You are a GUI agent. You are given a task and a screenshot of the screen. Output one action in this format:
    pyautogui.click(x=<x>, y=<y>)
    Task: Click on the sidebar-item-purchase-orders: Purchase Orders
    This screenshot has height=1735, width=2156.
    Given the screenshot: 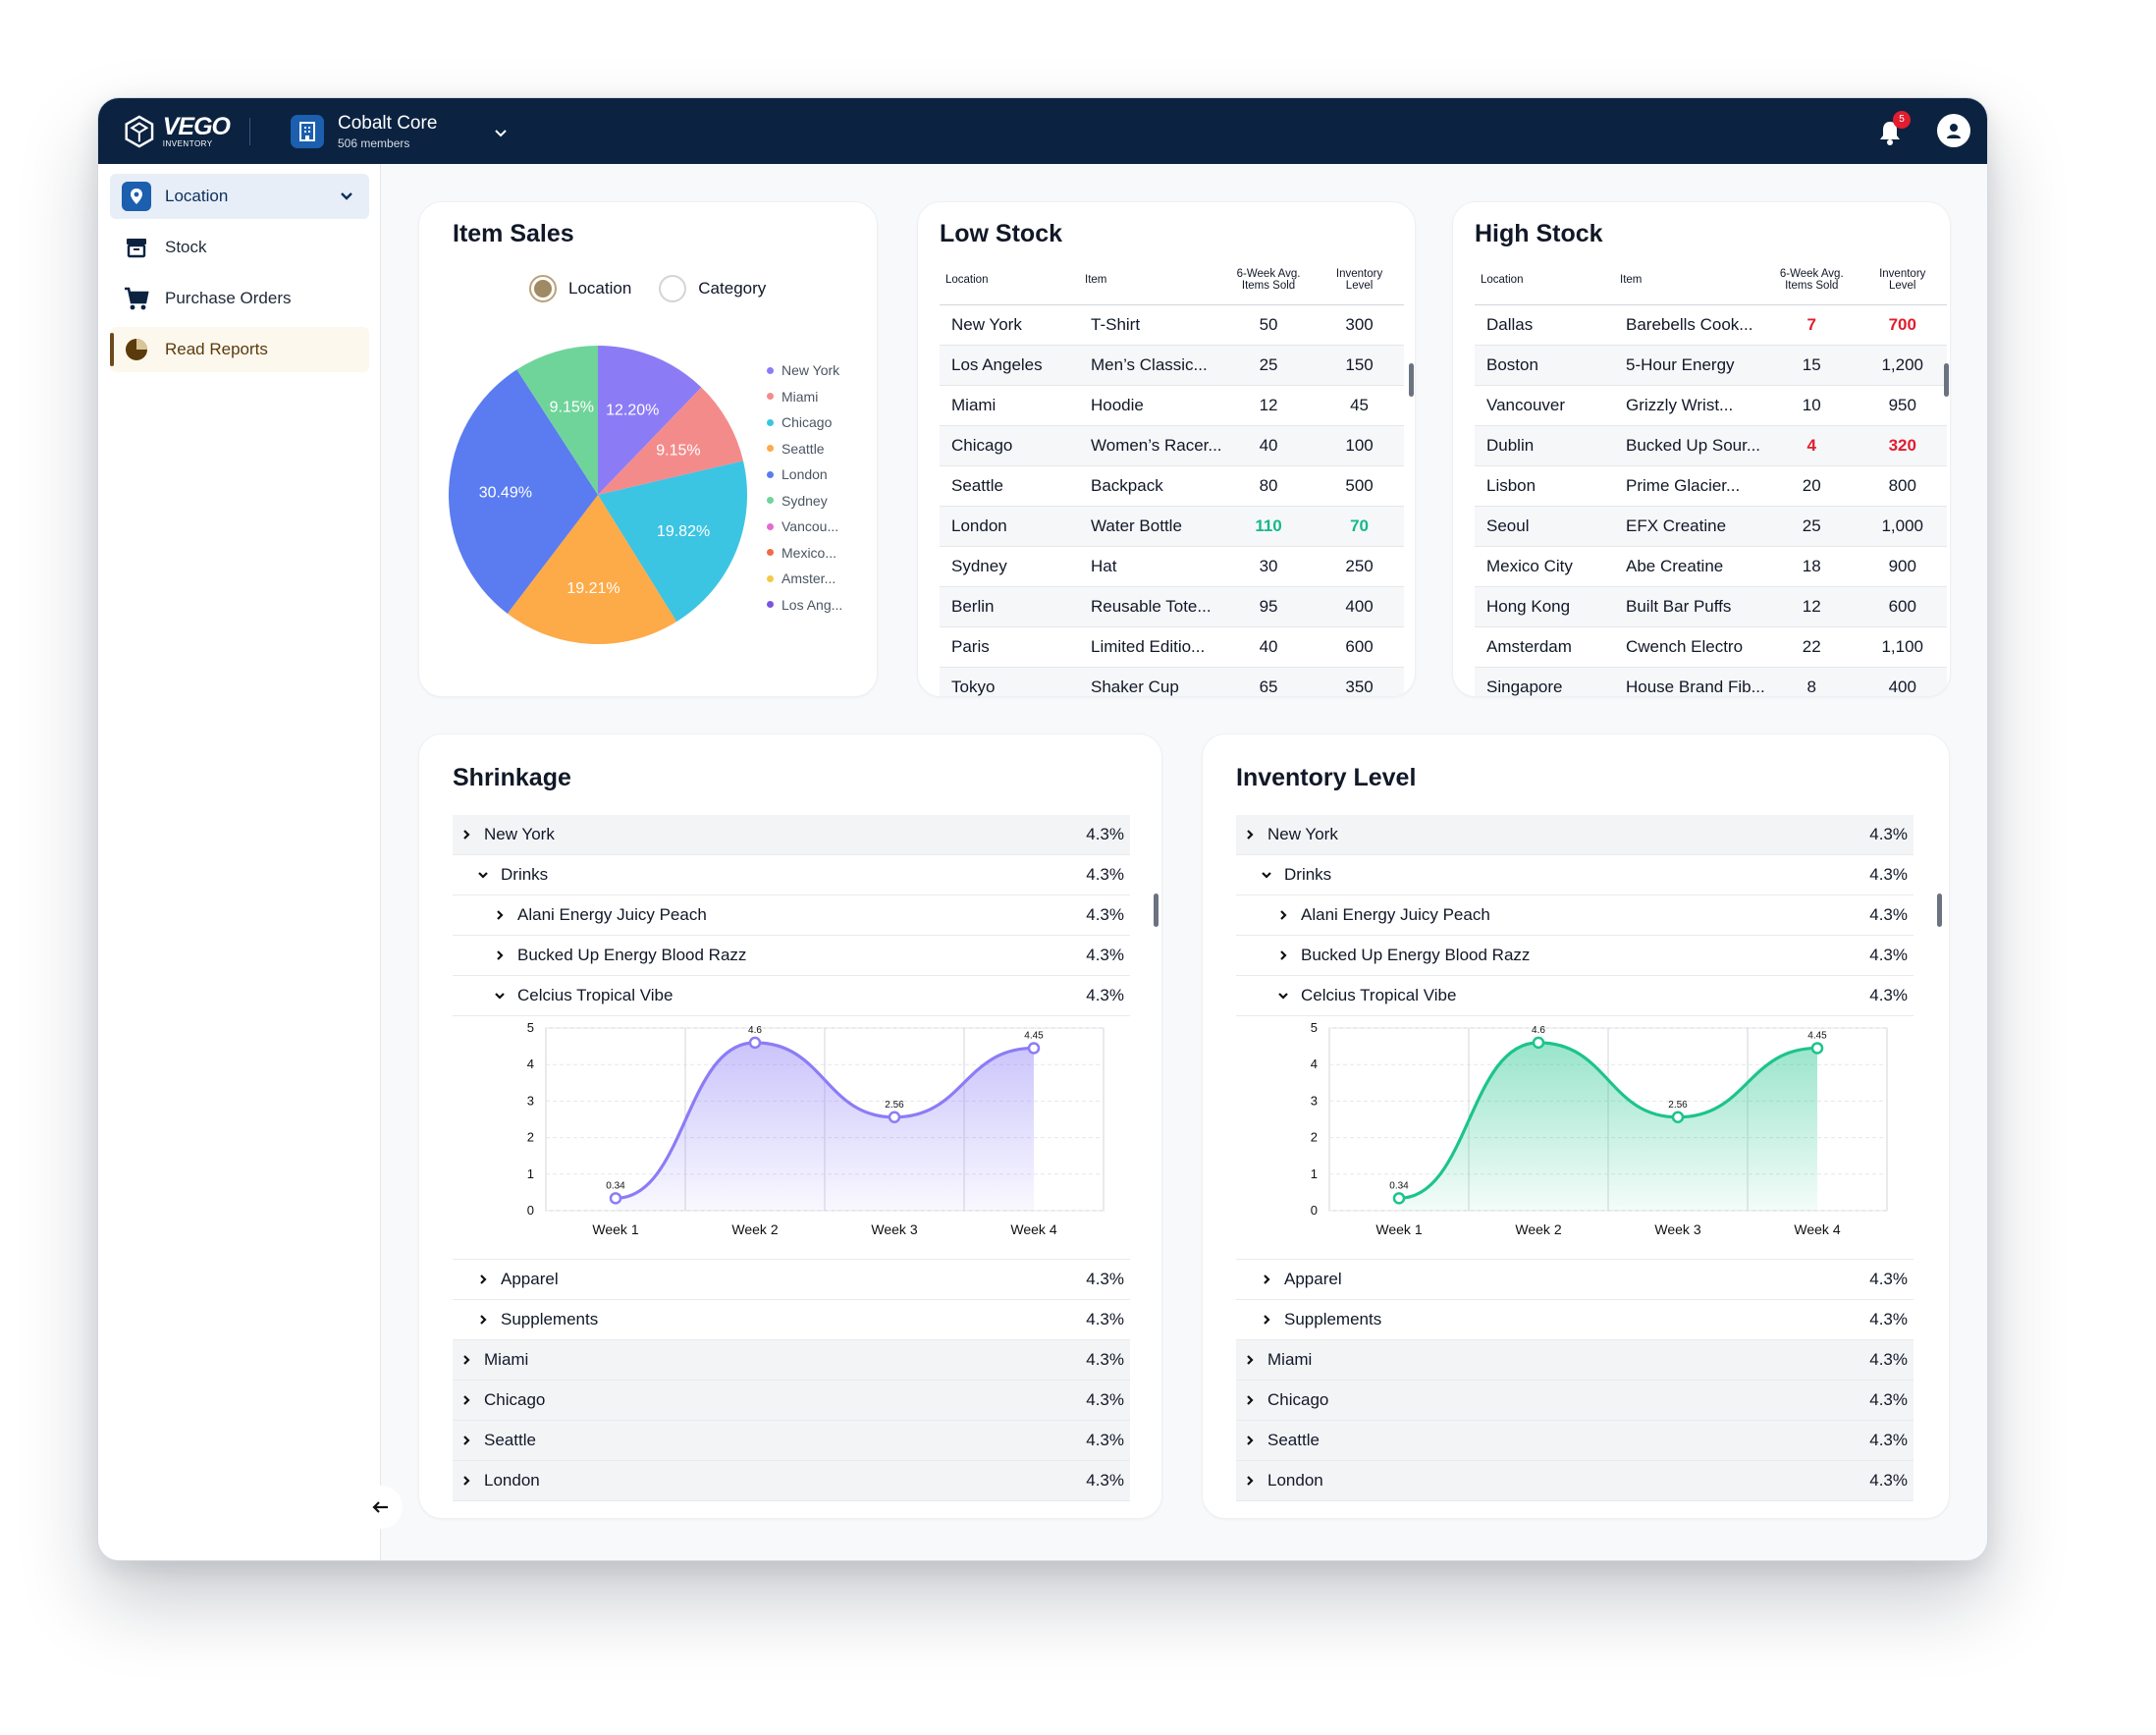 What is the action you would take?
    pyautogui.click(x=240, y=299)
    